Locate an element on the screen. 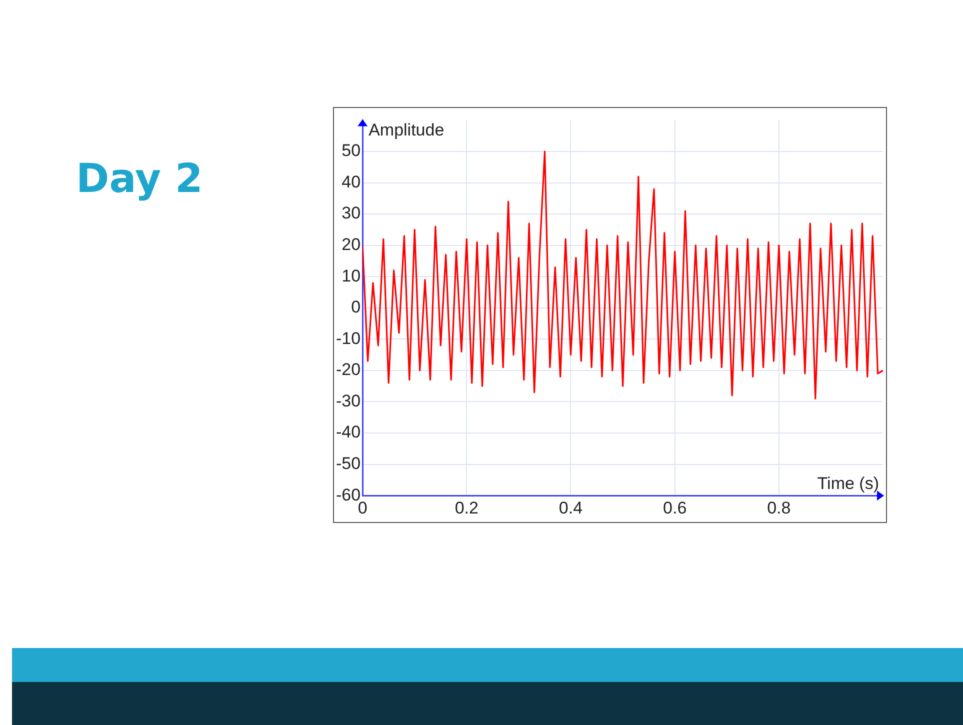  x-tick-label: 0.4 is located at coordinates (570, 508).